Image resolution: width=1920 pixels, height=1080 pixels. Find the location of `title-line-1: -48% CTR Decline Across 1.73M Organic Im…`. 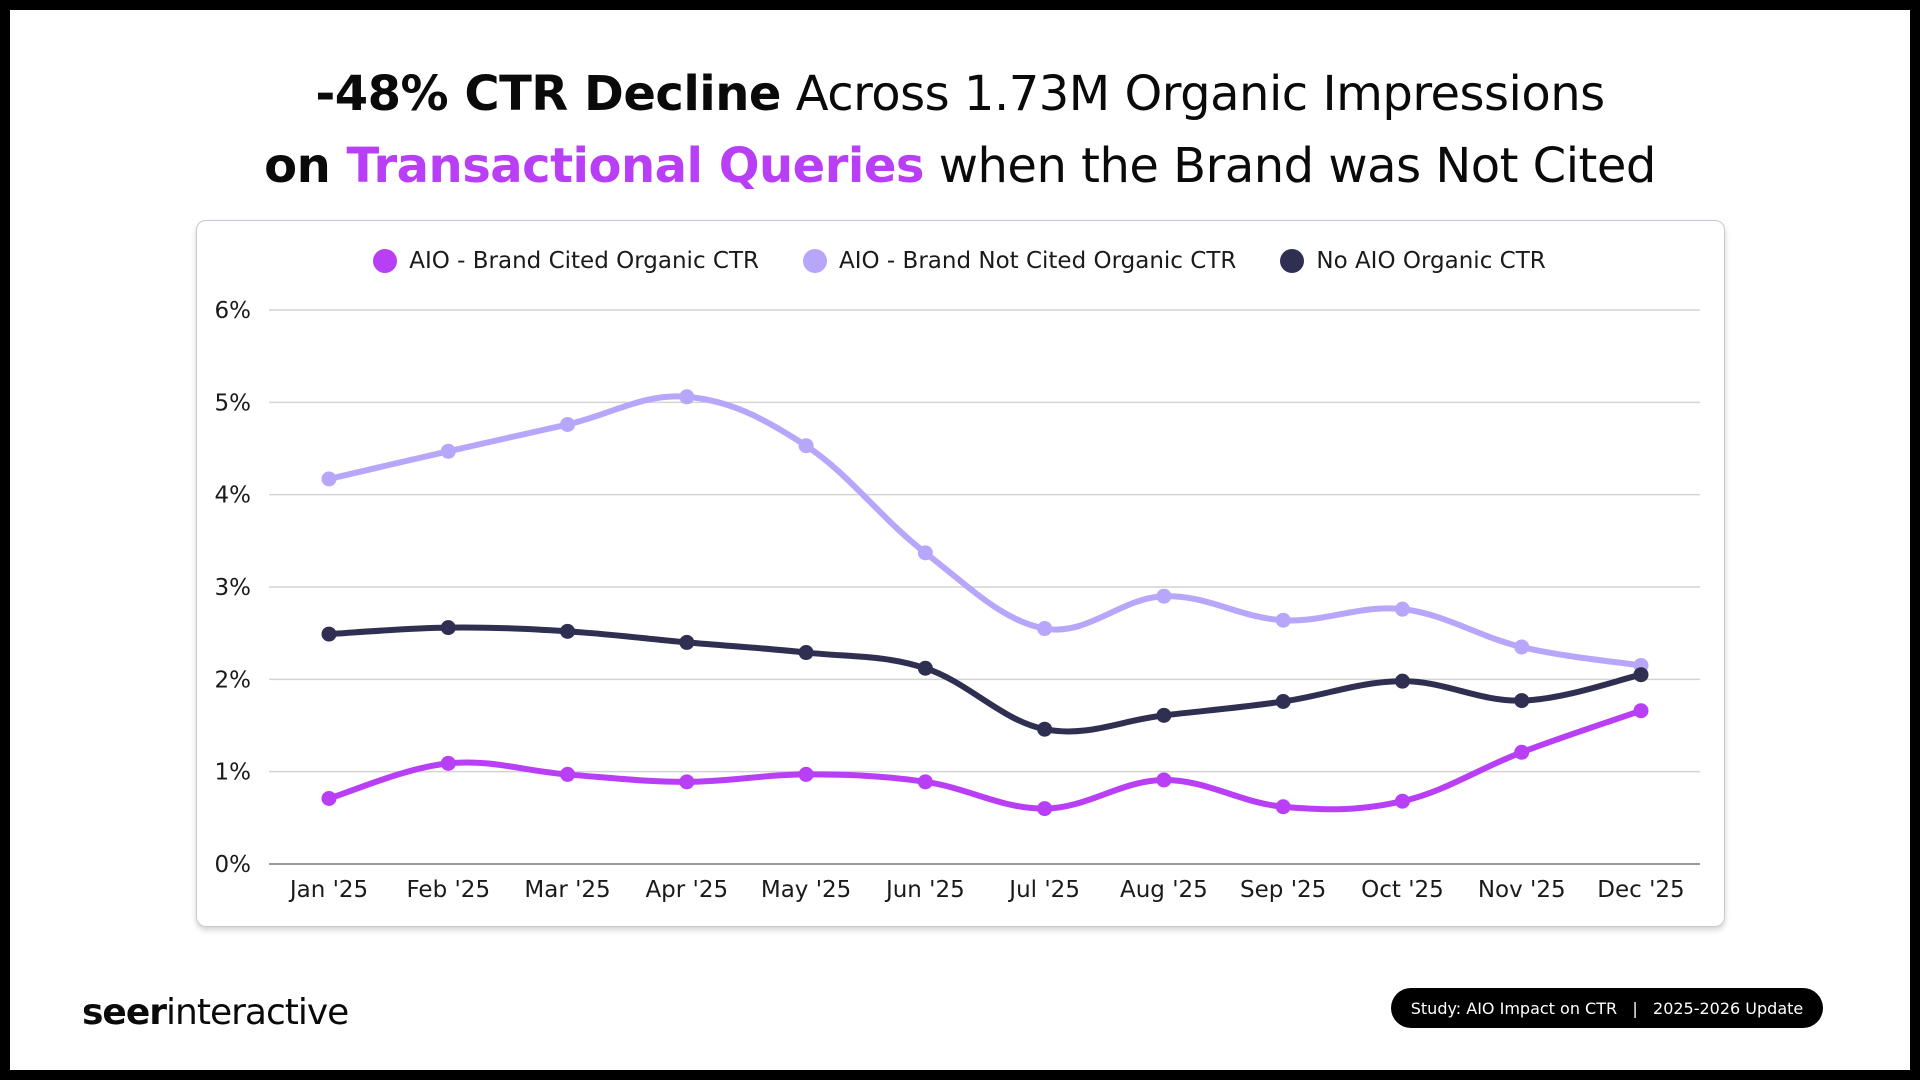

title-line-1: -48% CTR Decline Across 1.73M Organic Im… is located at coordinates (960, 94).